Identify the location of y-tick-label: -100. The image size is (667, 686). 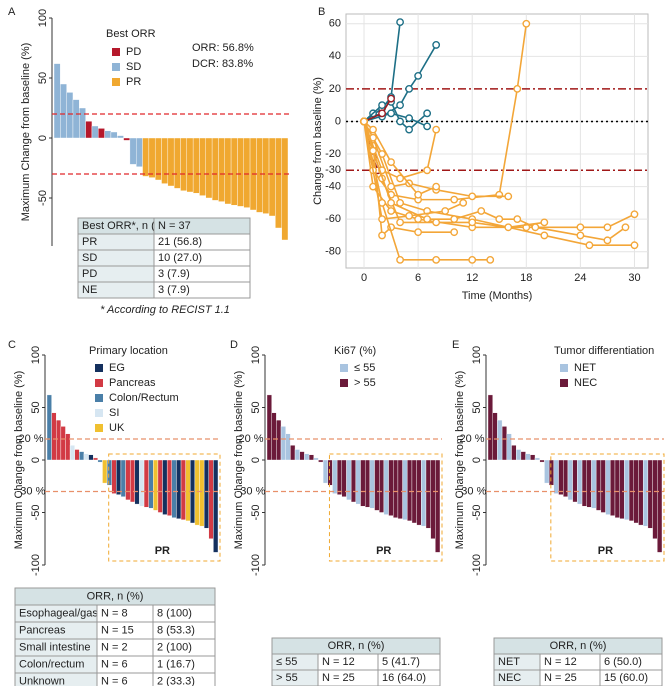
(256, 565).